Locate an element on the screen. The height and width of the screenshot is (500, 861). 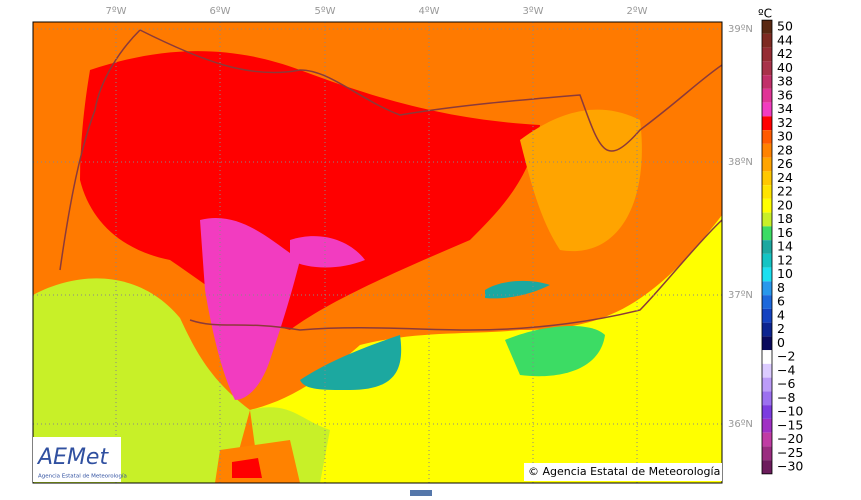
legend-frame is located at coordinates (767, 247).